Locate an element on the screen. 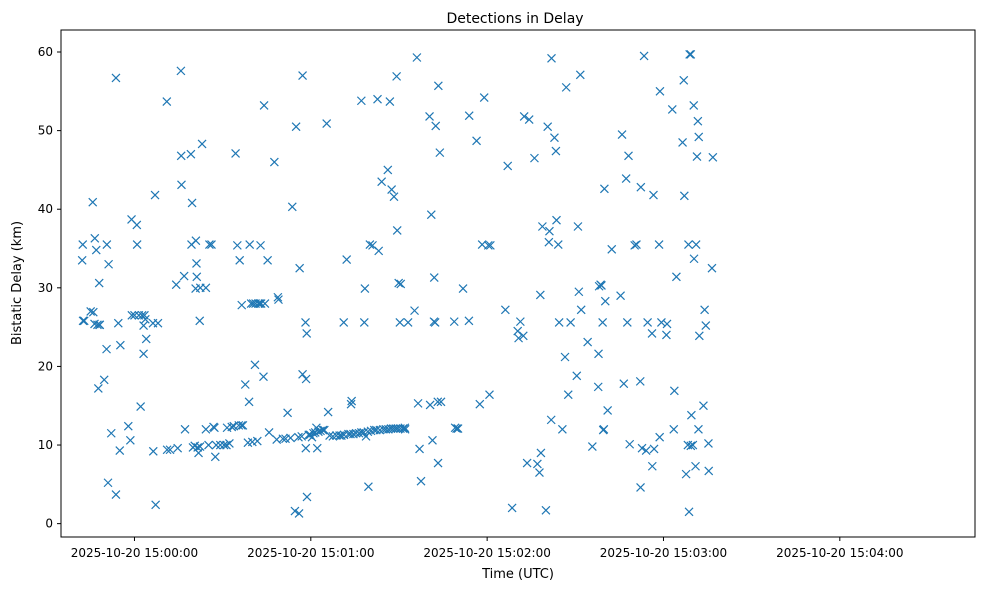 This screenshot has width=989, height=590. y-tick-label: 60 is located at coordinates (45, 52).